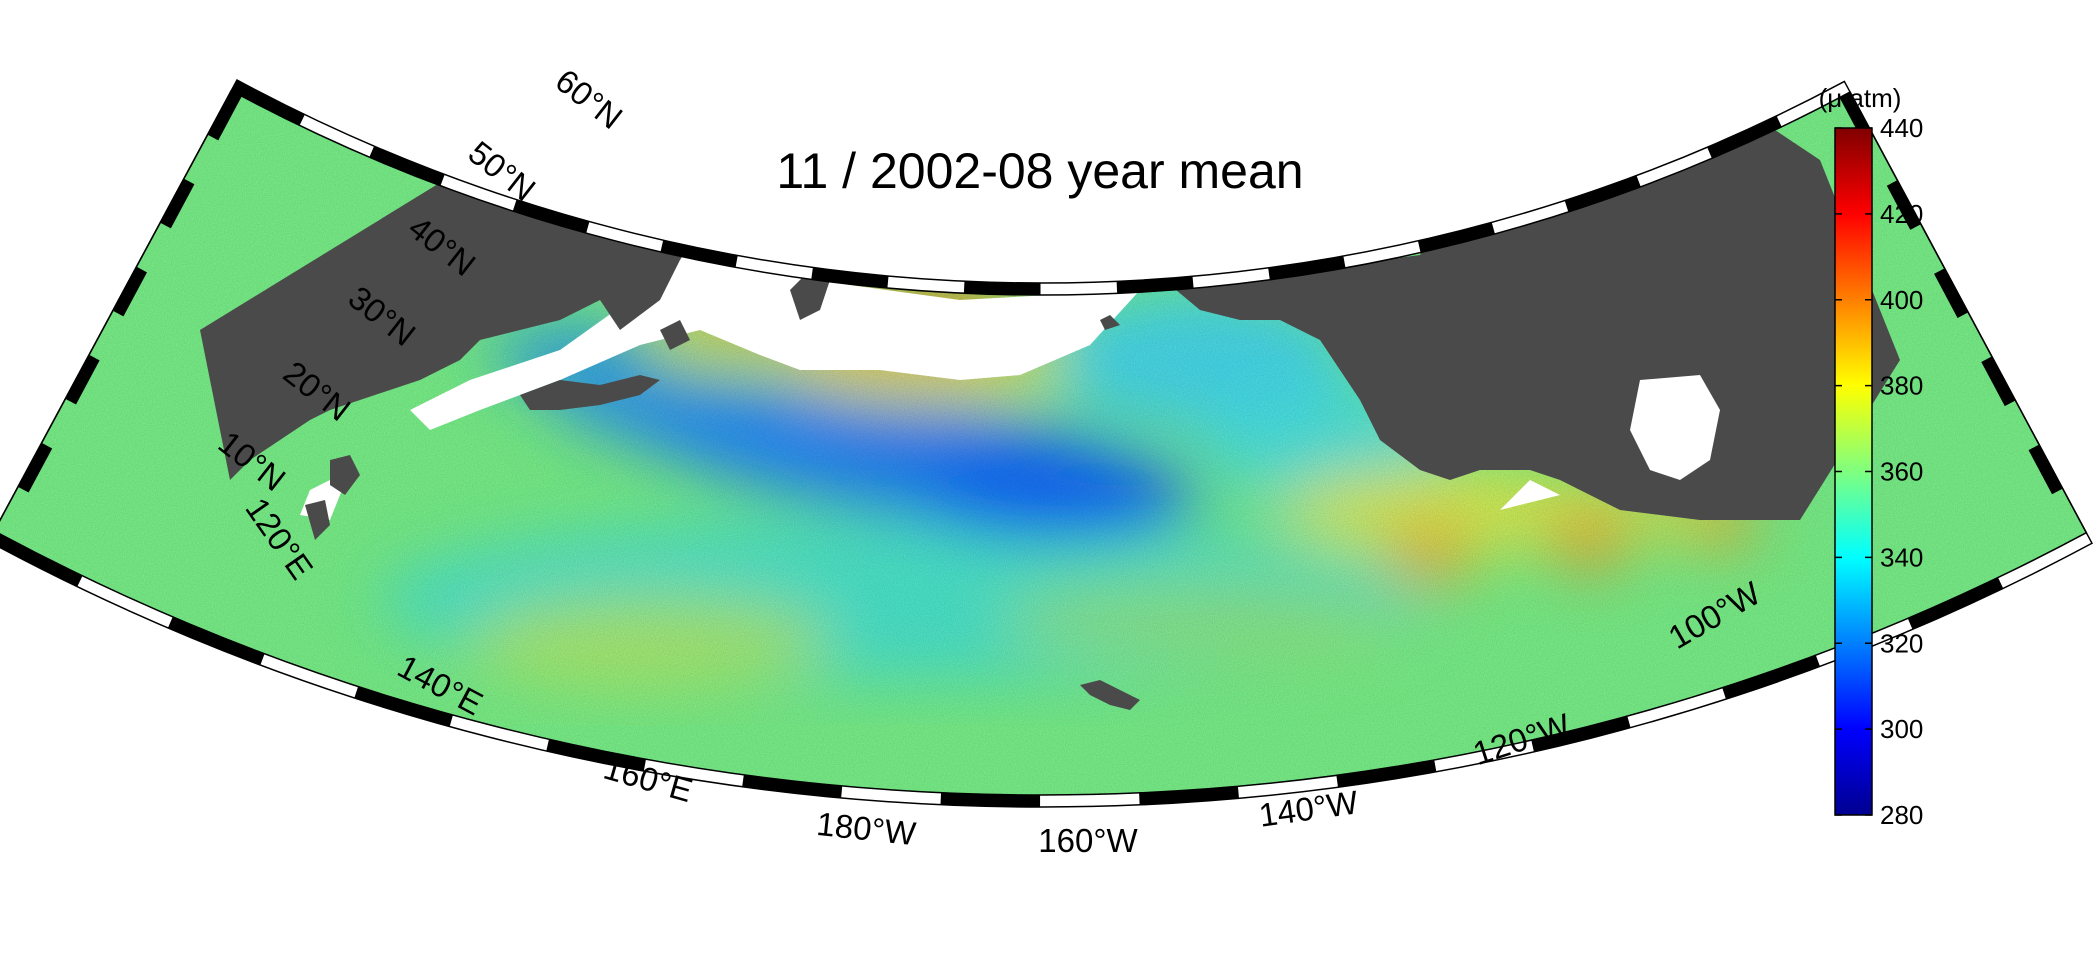  What do you see at coordinates (1901, 128) in the screenshot?
I see `colorbar-tick-label: 440` at bounding box center [1901, 128].